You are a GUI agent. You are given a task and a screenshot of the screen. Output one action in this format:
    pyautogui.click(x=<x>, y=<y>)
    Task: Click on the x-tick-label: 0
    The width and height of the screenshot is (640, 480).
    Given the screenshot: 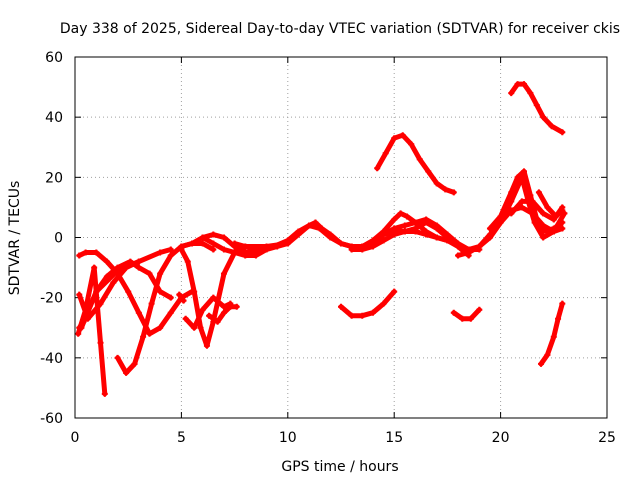 What is the action you would take?
    pyautogui.click(x=75, y=438)
    